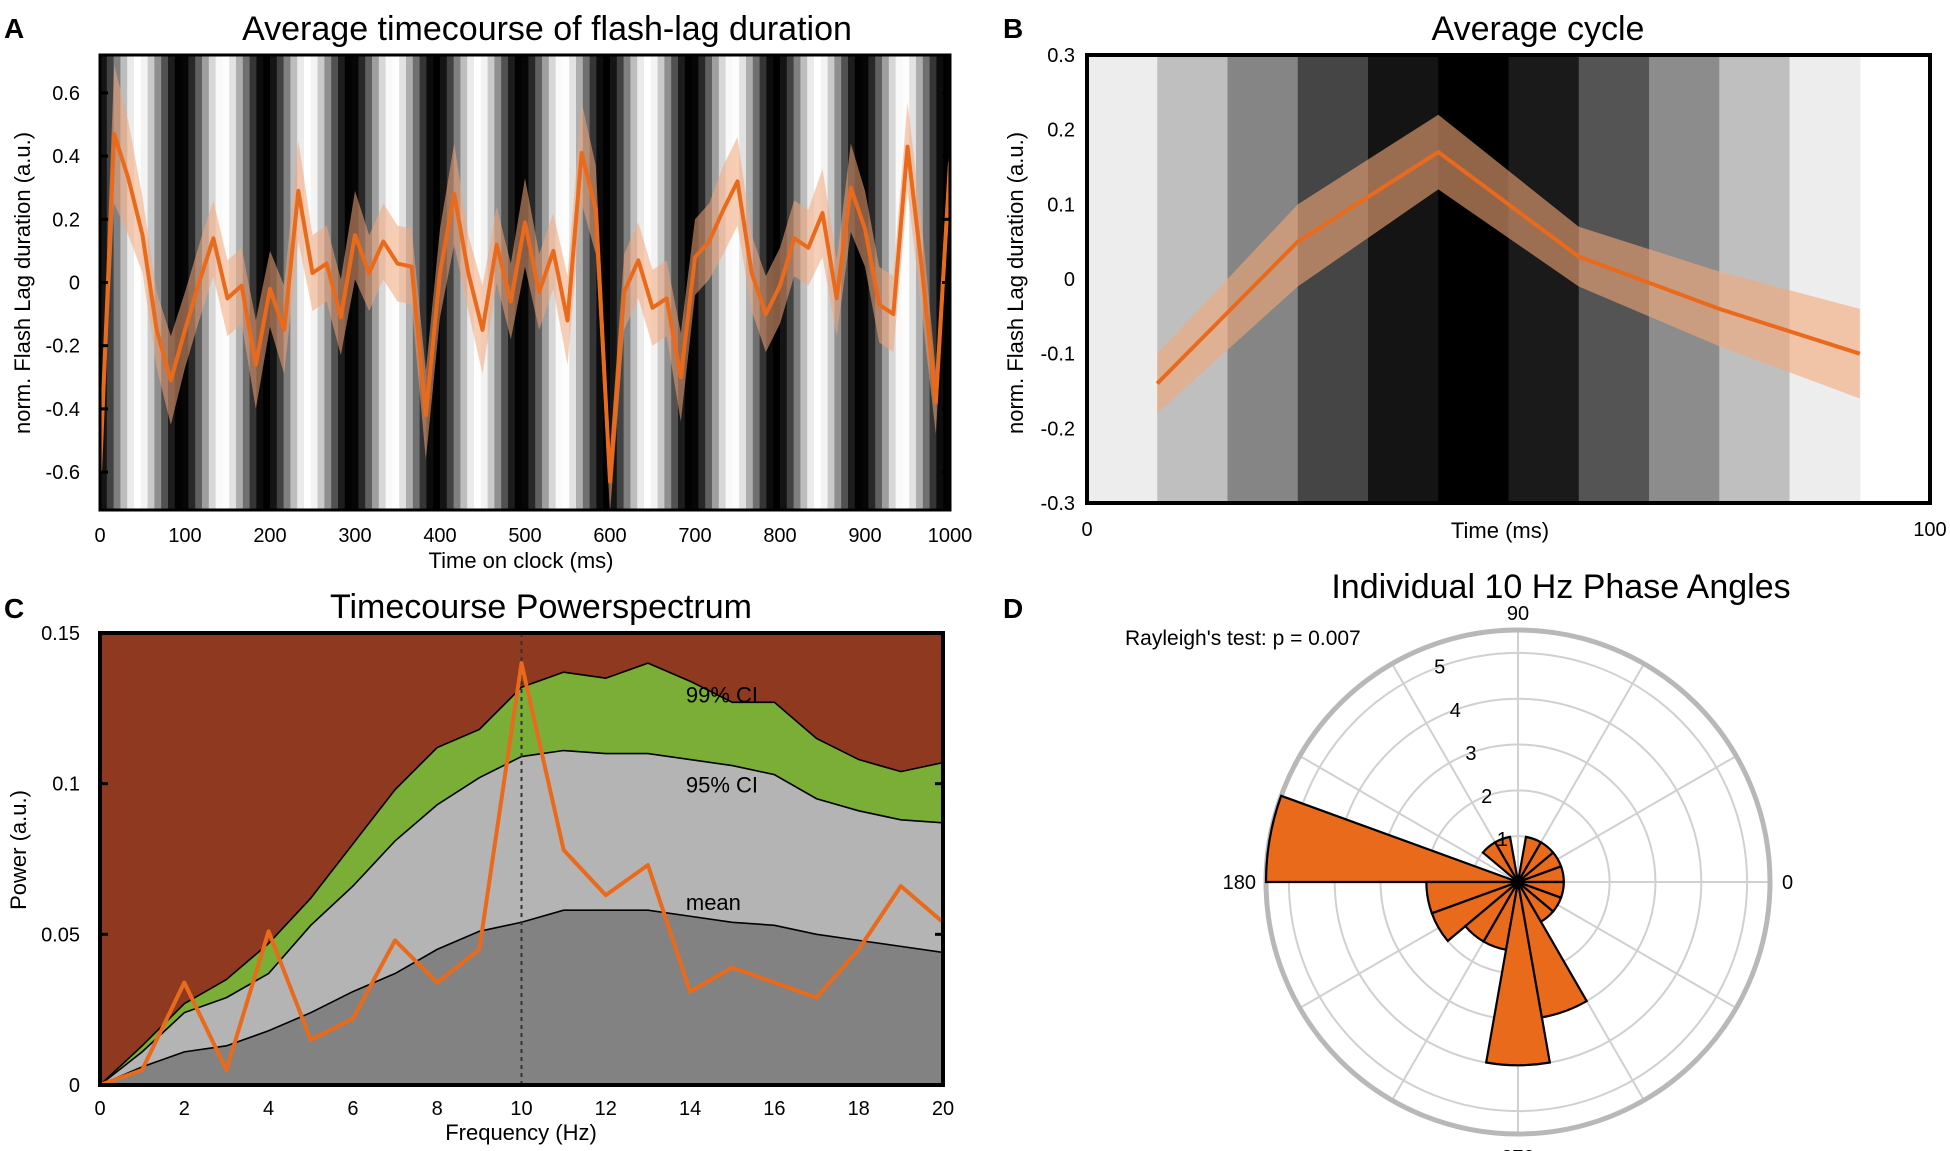 The height and width of the screenshot is (1151, 1950). Describe the element at coordinates (606, 1109) in the screenshot. I see `panel-c-xtick-label: 12` at that location.